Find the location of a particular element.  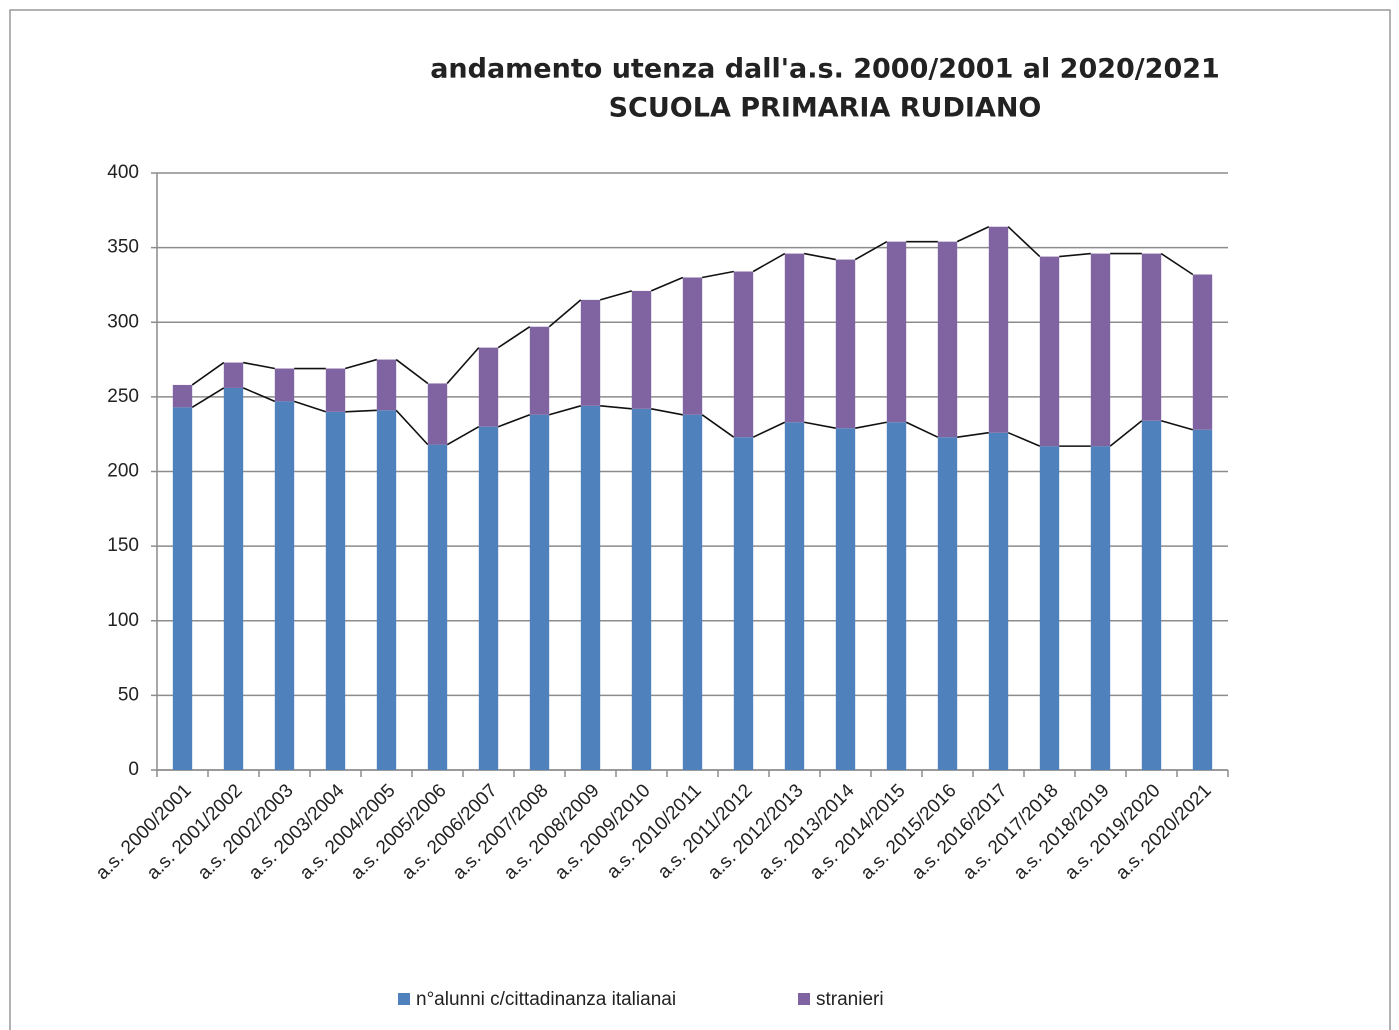

y-tick-label: 400 is located at coordinates (123, 172).